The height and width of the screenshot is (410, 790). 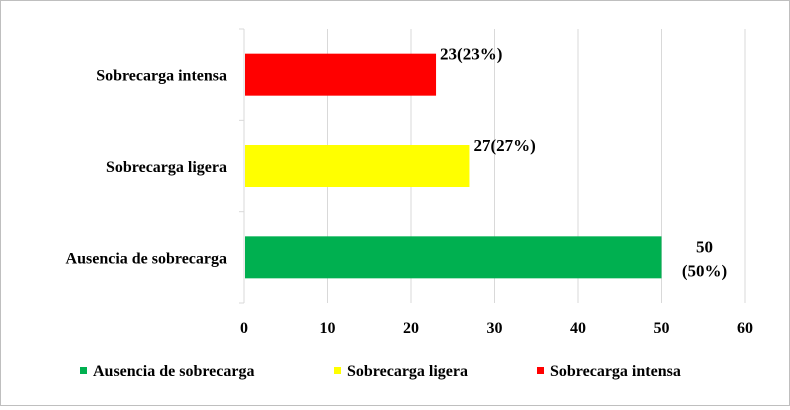 I want to click on x-tick-label: 20, so click(x=411, y=328).